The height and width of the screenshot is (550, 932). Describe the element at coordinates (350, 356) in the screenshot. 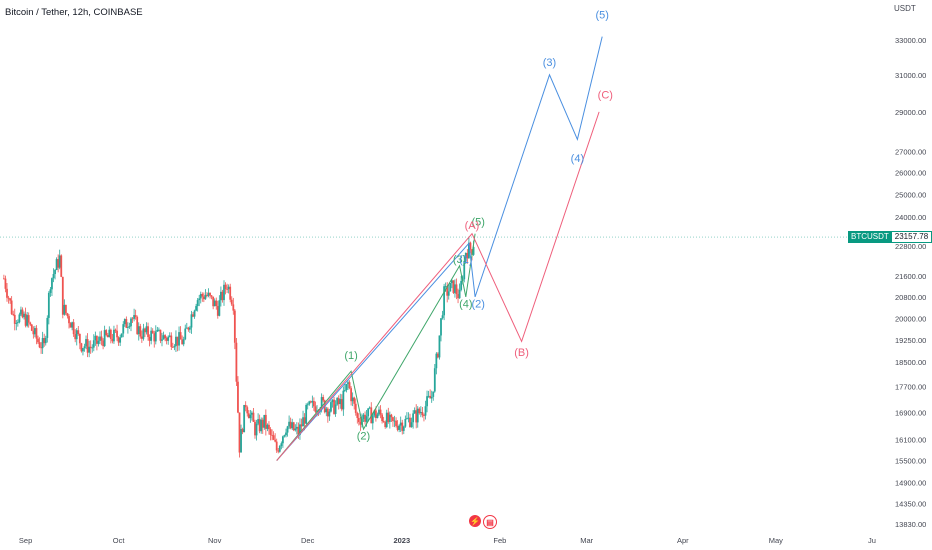

I see `wave-label: (1)` at that location.